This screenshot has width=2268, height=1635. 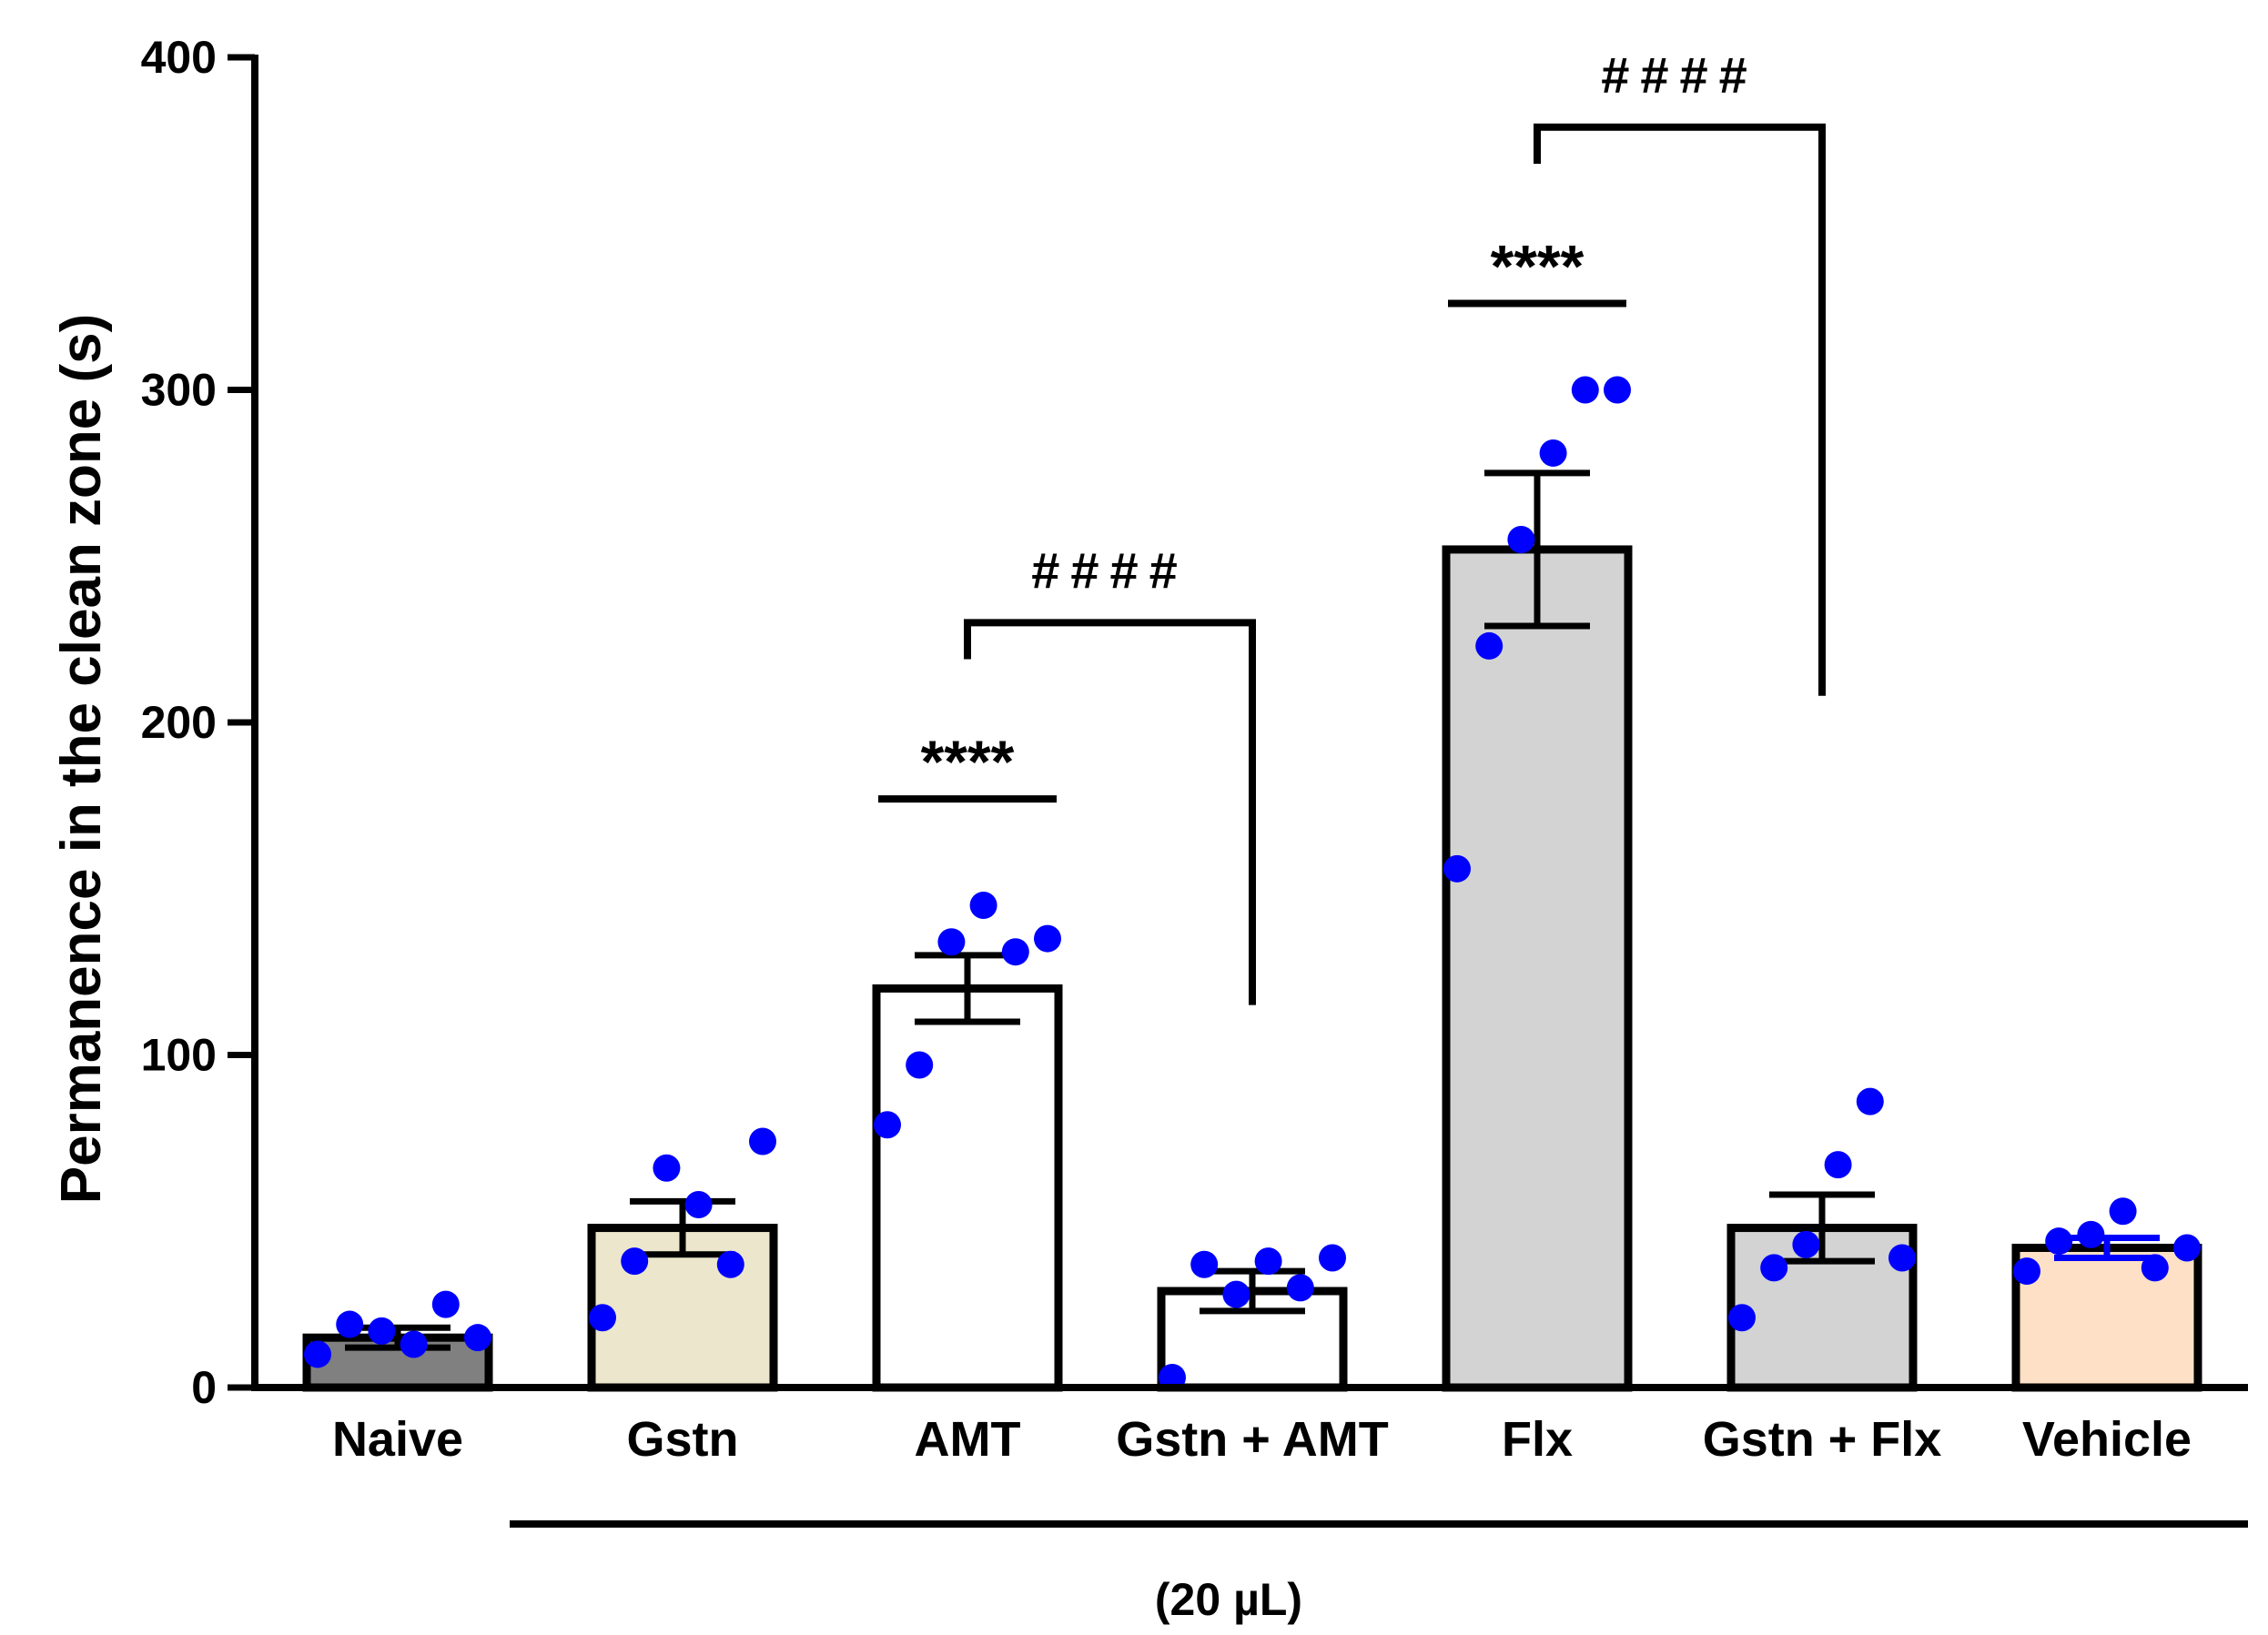 I want to click on bar-amt, so click(x=968, y=1188).